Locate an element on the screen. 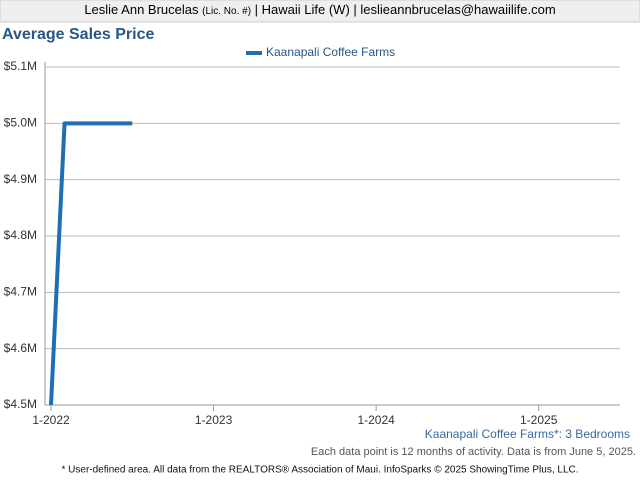  y-tick-label: $4.6M is located at coordinates (20, 348).